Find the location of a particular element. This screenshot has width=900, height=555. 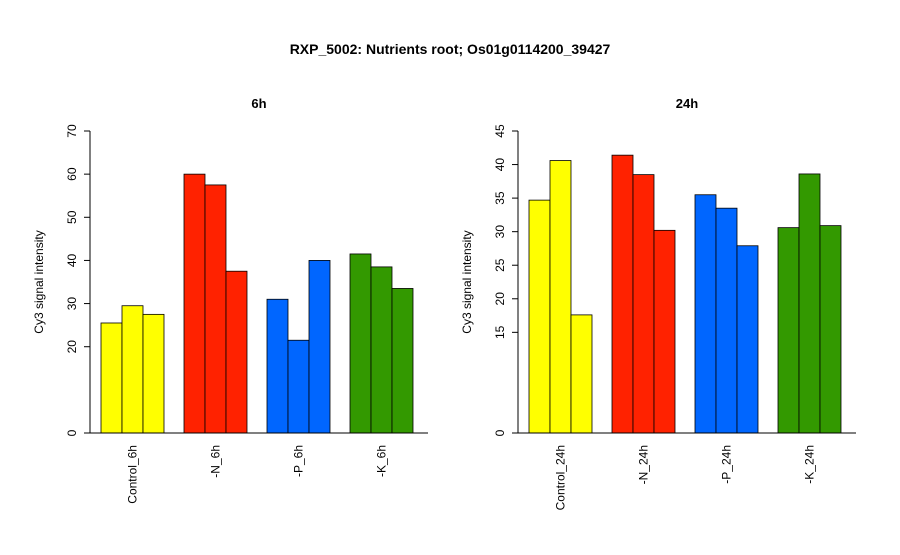

bar--p_24h-3 is located at coordinates (747, 339).